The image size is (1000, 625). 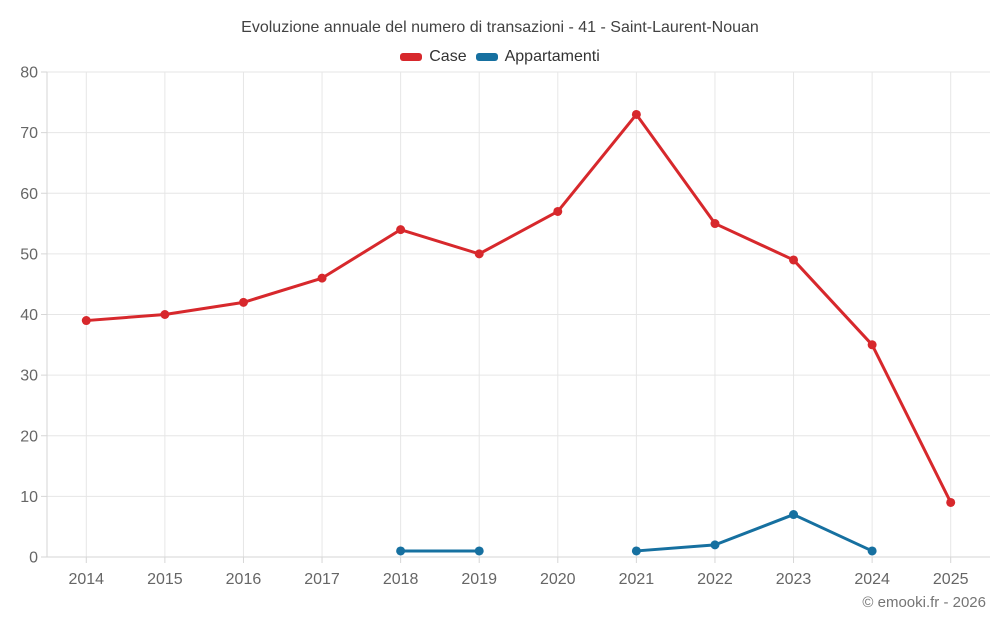 I want to click on point-case-2019, so click(x=479, y=254).